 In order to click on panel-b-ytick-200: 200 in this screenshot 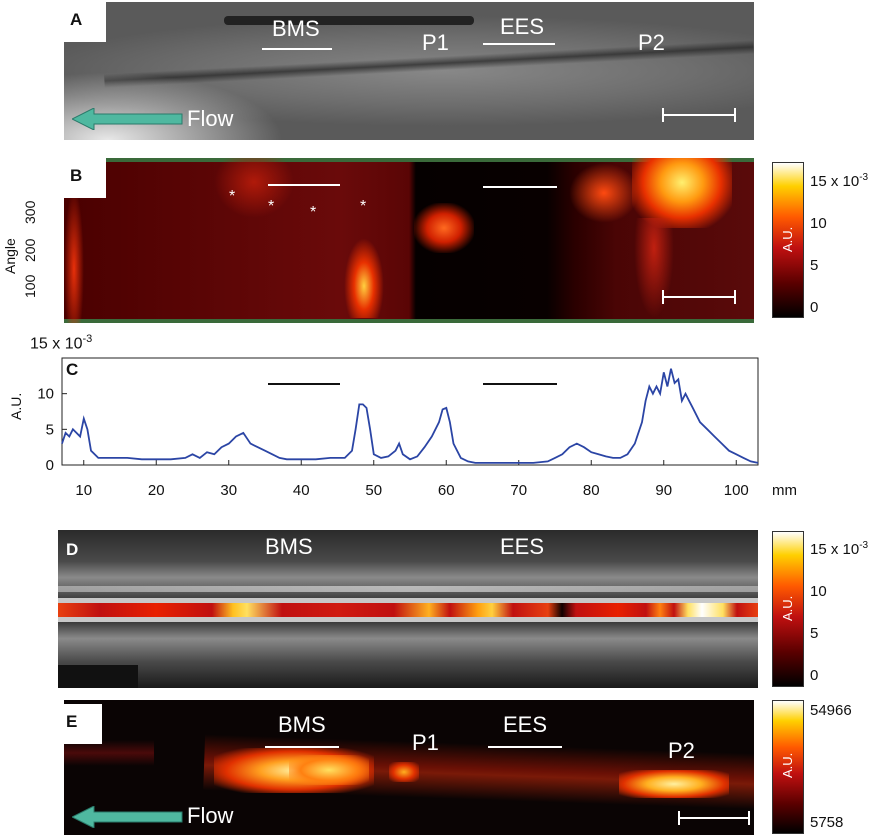, I will do `click(30, 250)`.